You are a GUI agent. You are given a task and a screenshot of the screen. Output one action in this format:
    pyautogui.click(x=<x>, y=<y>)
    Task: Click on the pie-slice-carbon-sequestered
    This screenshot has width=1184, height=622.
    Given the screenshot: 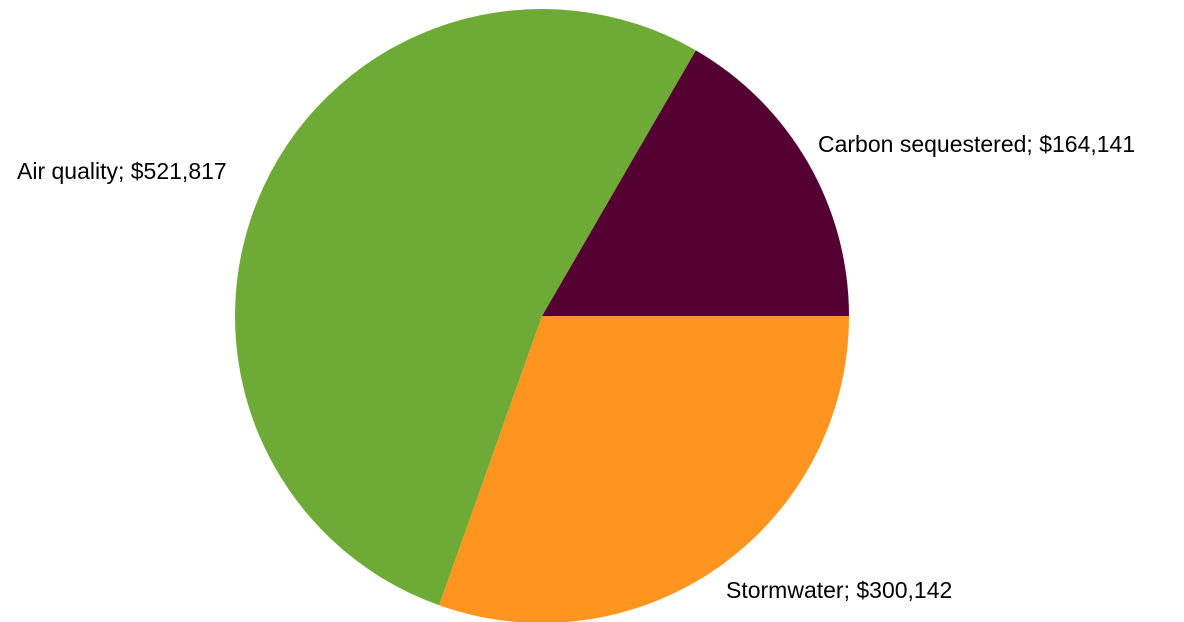 What is the action you would take?
    pyautogui.click(x=695, y=183)
    